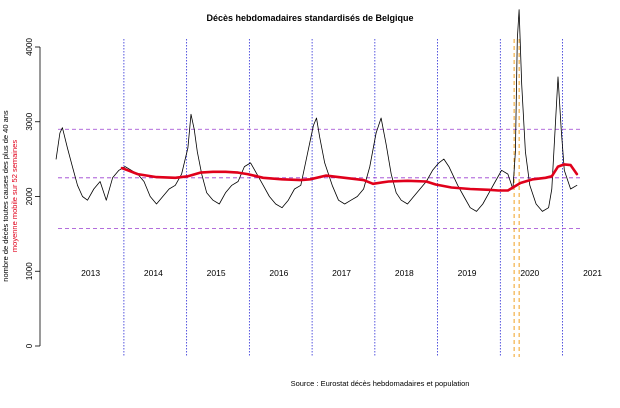 The image size is (620, 408). I want to click on y-tick-label: 3000, so click(29, 121).